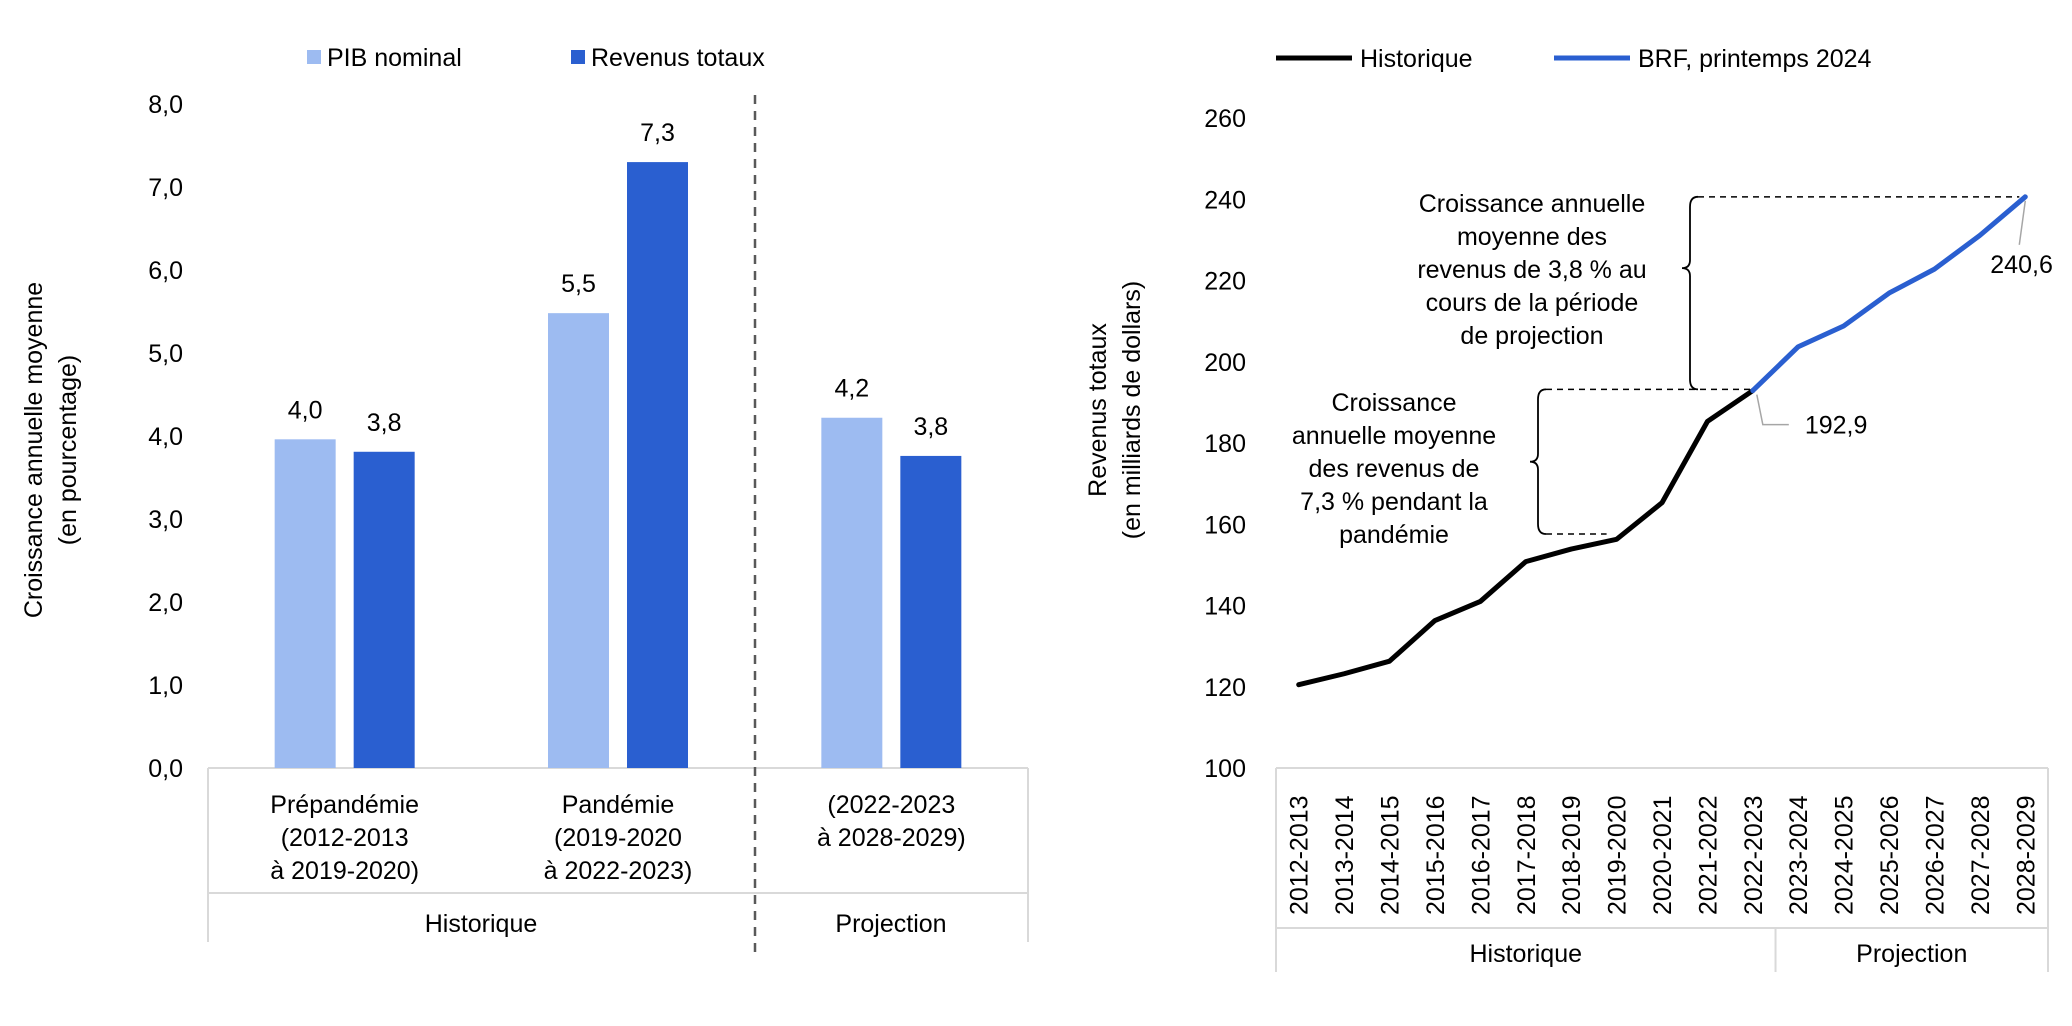 This screenshot has height=1026, width=2072. What do you see at coordinates (1663, 855) in the screenshot?
I see `x-tick-label: 2020-2021` at bounding box center [1663, 855].